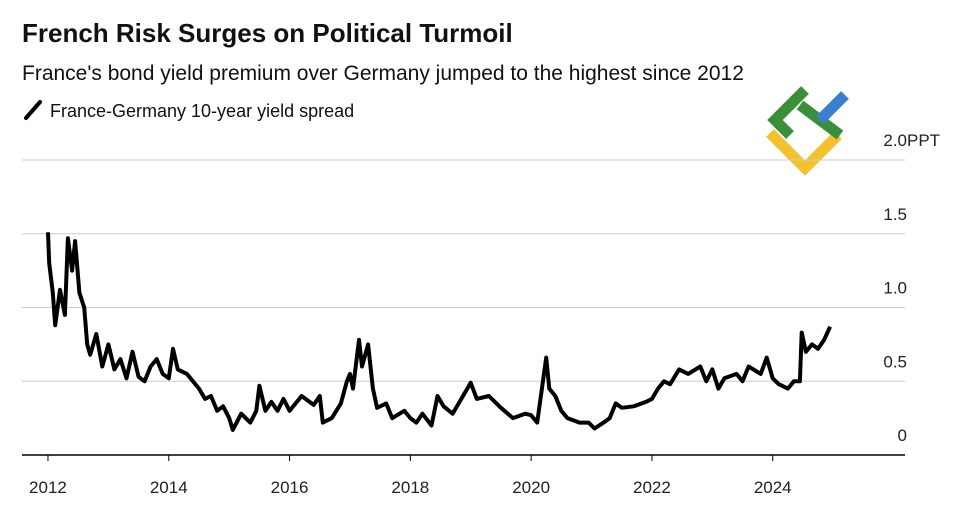 The height and width of the screenshot is (507, 963). Describe the element at coordinates (895, 214) in the screenshot. I see `y-tick-label: 1.5` at that location.